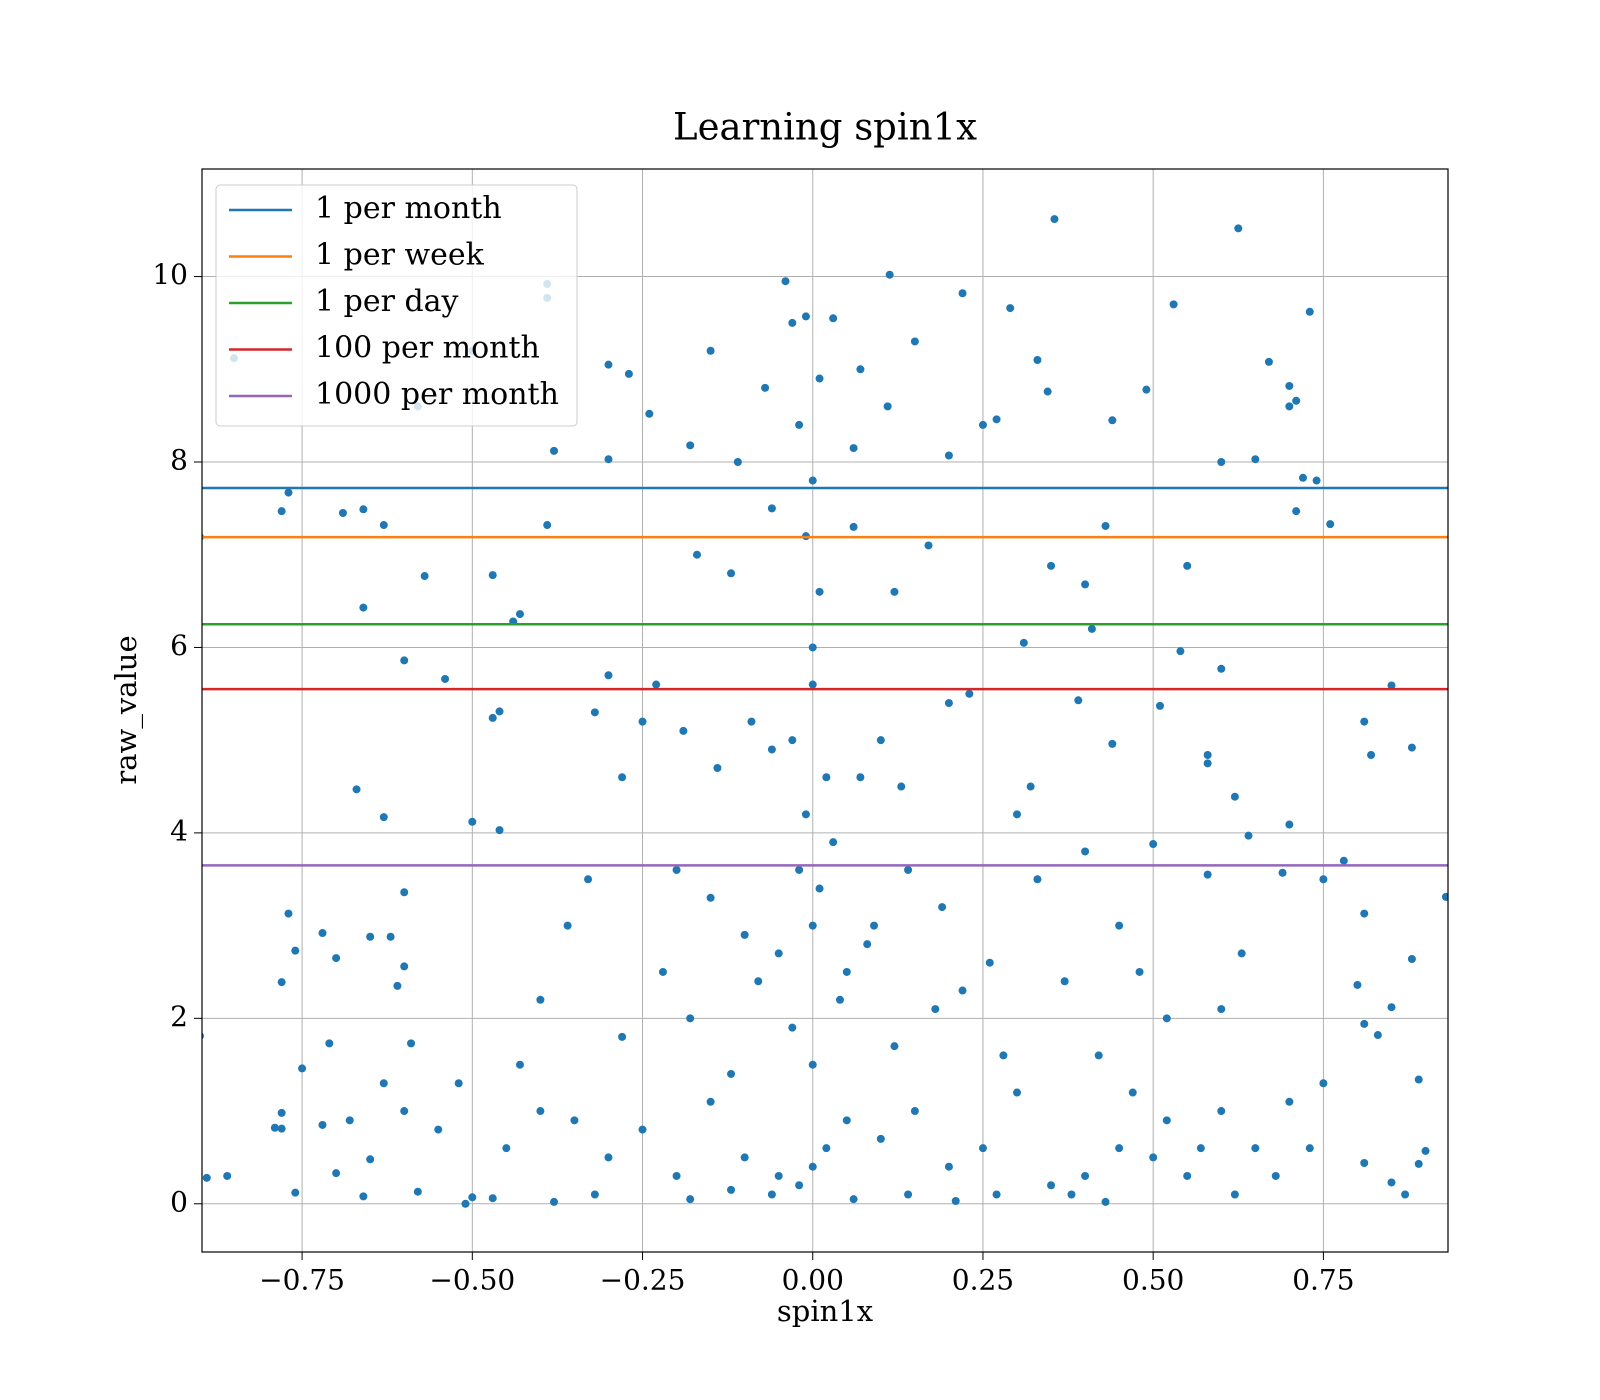 Image resolution: width=1600 pixels, height=1400 pixels. Describe the element at coordinates (408, 208) in the screenshot. I see `legend-label: 1 per month` at that location.